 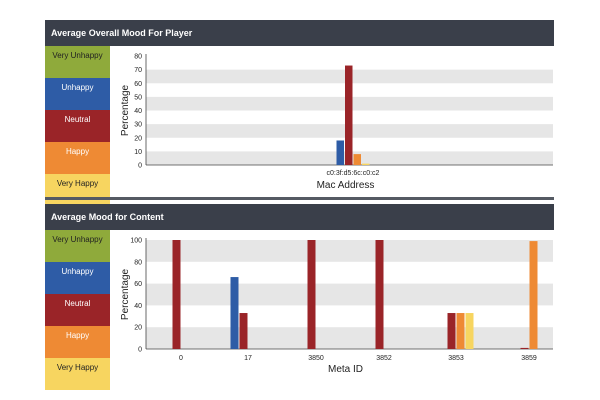 What do you see at coordinates (138, 152) in the screenshot?
I see `y-tick-label: 10` at bounding box center [138, 152].